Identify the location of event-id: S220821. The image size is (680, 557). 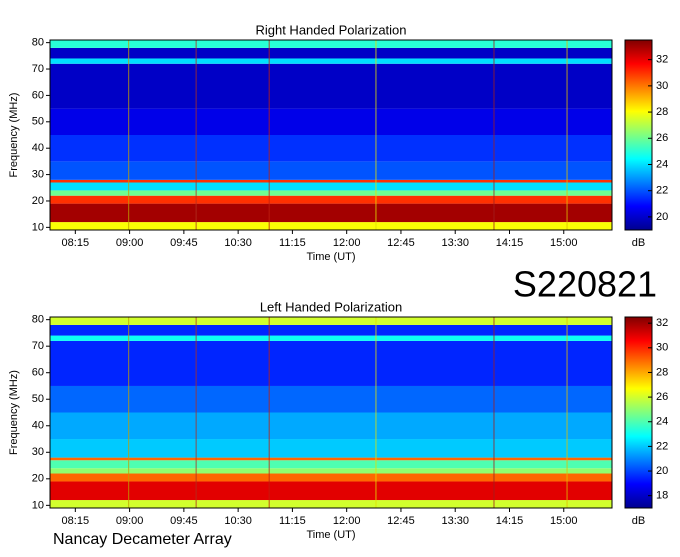
(585, 284).